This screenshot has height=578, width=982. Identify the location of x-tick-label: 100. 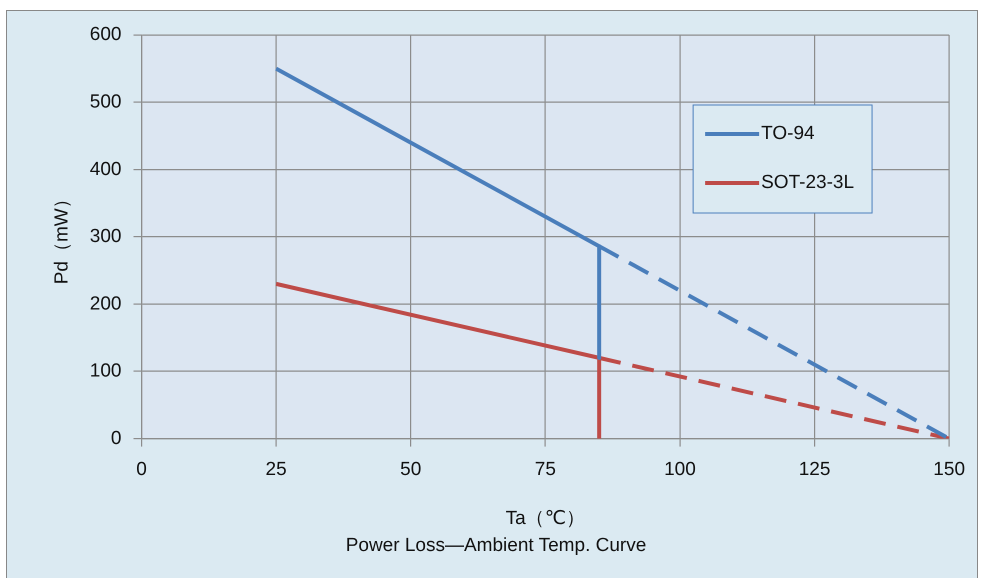
(680, 469).